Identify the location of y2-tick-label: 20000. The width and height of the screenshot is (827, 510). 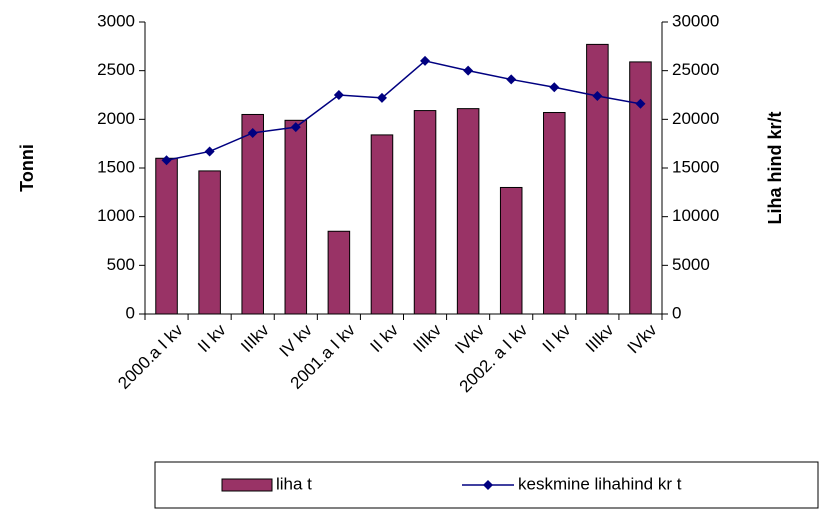
(695, 118).